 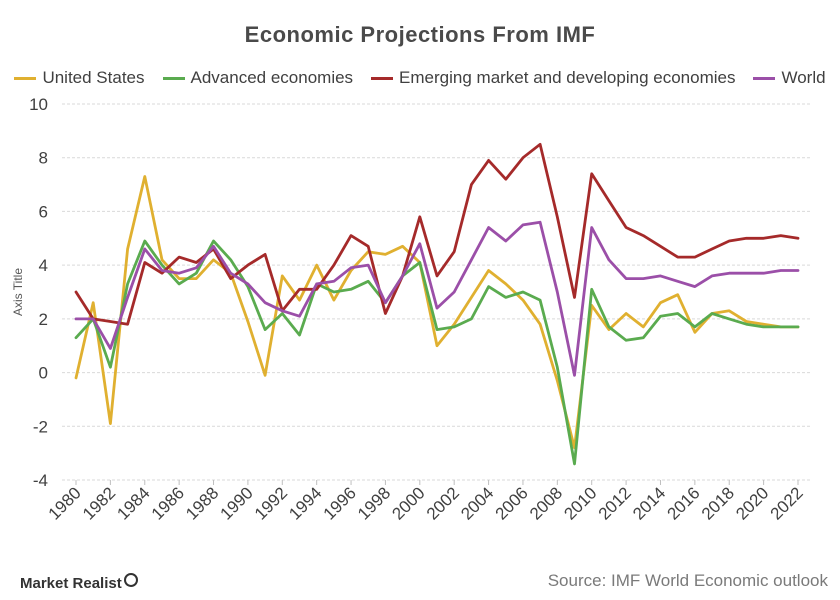 I want to click on y-tick-label: -4, so click(x=40, y=480).